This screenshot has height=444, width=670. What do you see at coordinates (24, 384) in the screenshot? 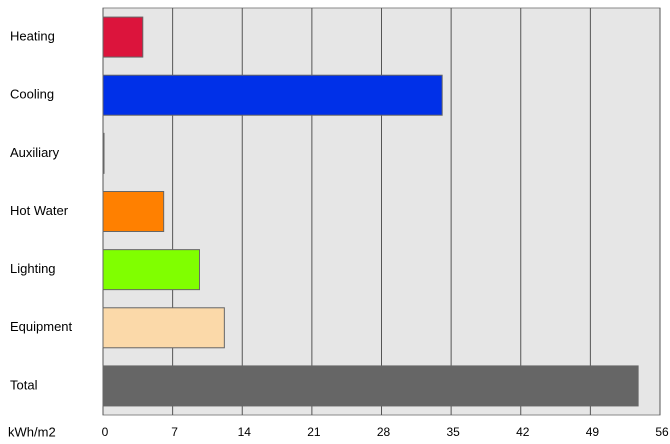
I see `y-tick-label: Total` at bounding box center [24, 384].